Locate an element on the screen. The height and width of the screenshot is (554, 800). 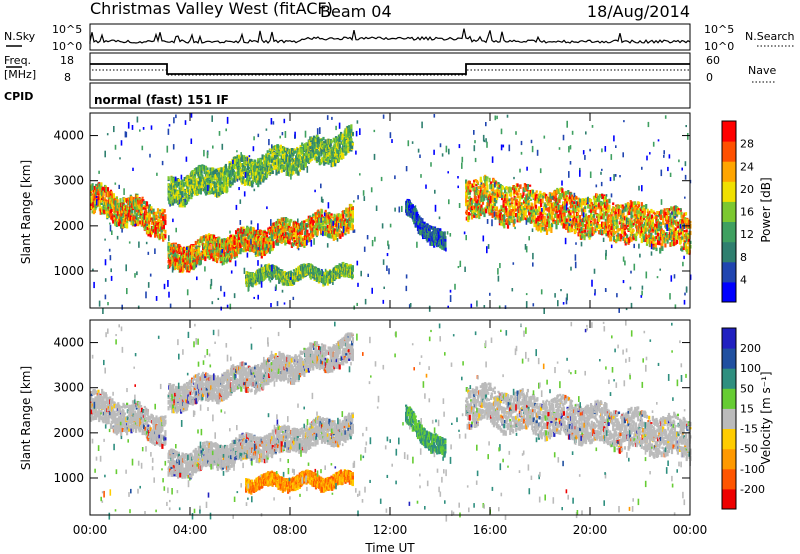
nave-tick-bottom: 0 is located at coordinates (709, 77).